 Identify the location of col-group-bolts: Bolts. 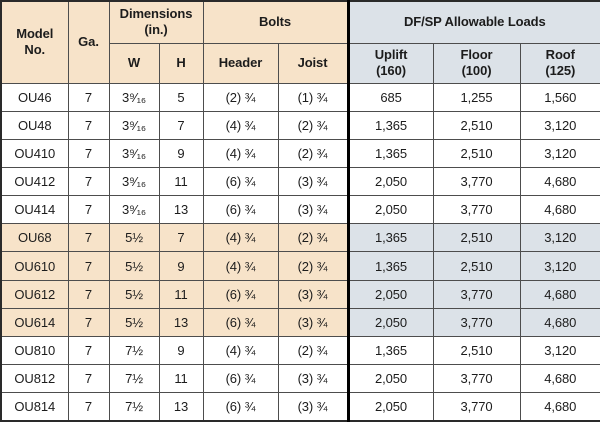
(275, 22).